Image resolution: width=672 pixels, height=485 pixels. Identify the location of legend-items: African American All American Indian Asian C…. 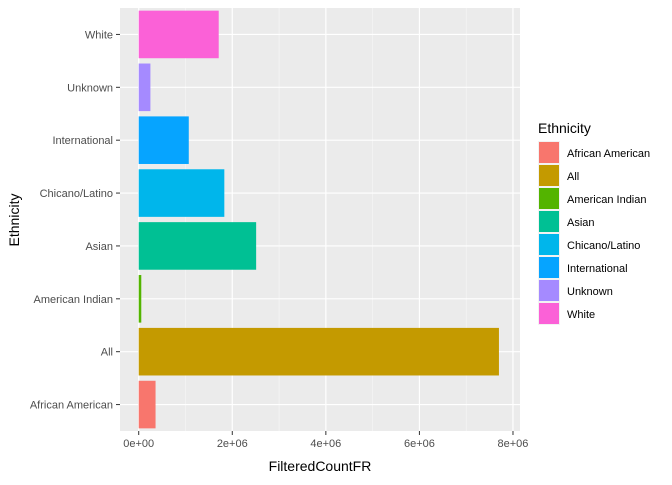
(594, 233).